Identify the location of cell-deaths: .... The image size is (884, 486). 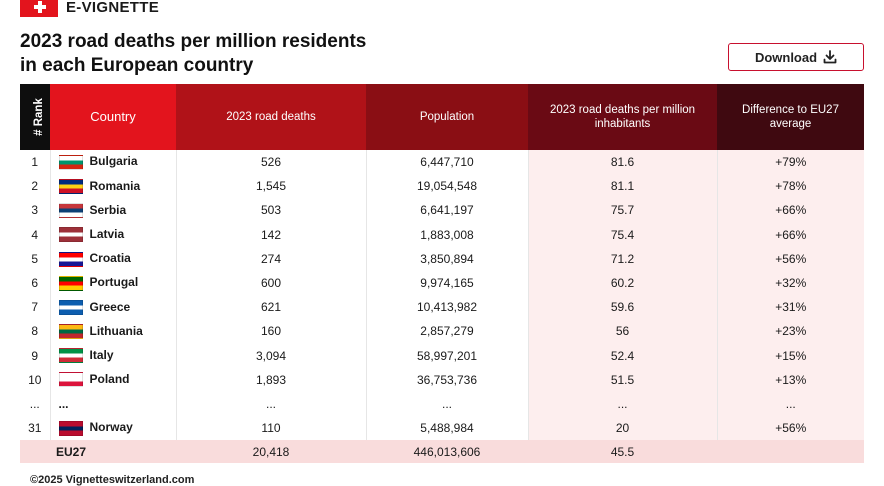
(270, 404).